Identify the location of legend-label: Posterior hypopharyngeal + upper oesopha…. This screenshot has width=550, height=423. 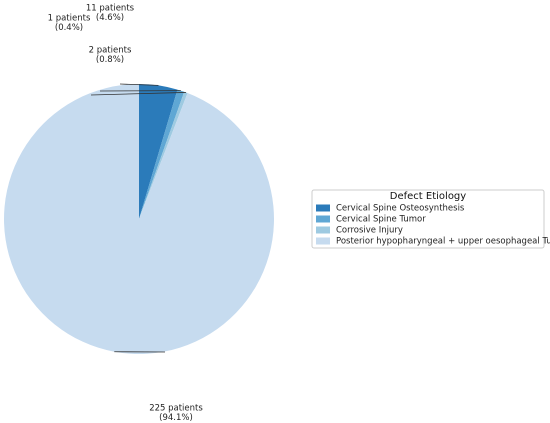
(443, 242).